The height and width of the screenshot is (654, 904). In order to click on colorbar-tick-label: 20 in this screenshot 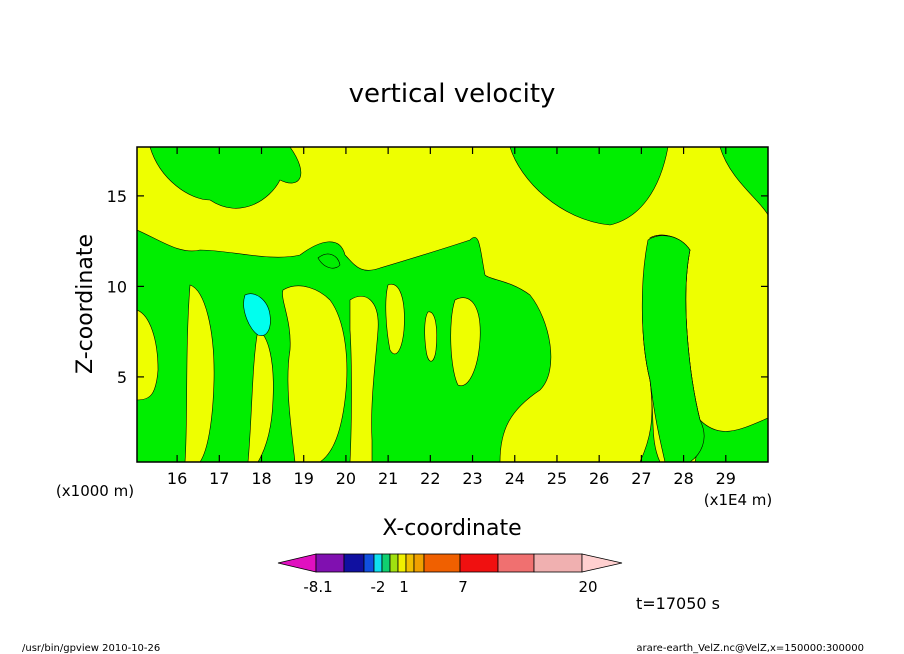, I will do `click(587, 587)`.